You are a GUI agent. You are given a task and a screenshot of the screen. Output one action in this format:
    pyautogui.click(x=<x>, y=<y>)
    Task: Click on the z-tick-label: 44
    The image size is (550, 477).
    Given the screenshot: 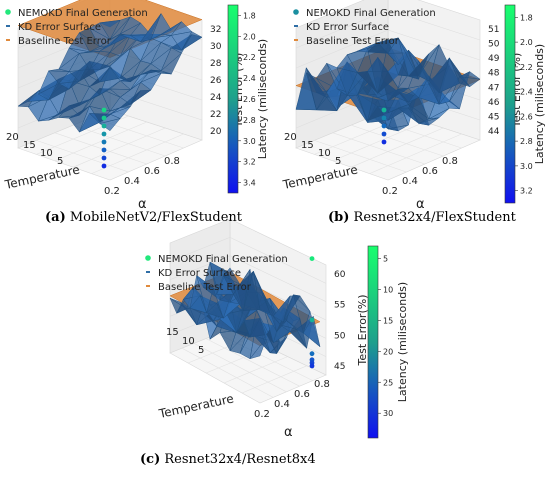 What is the action you would take?
    pyautogui.click(x=494, y=132)
    